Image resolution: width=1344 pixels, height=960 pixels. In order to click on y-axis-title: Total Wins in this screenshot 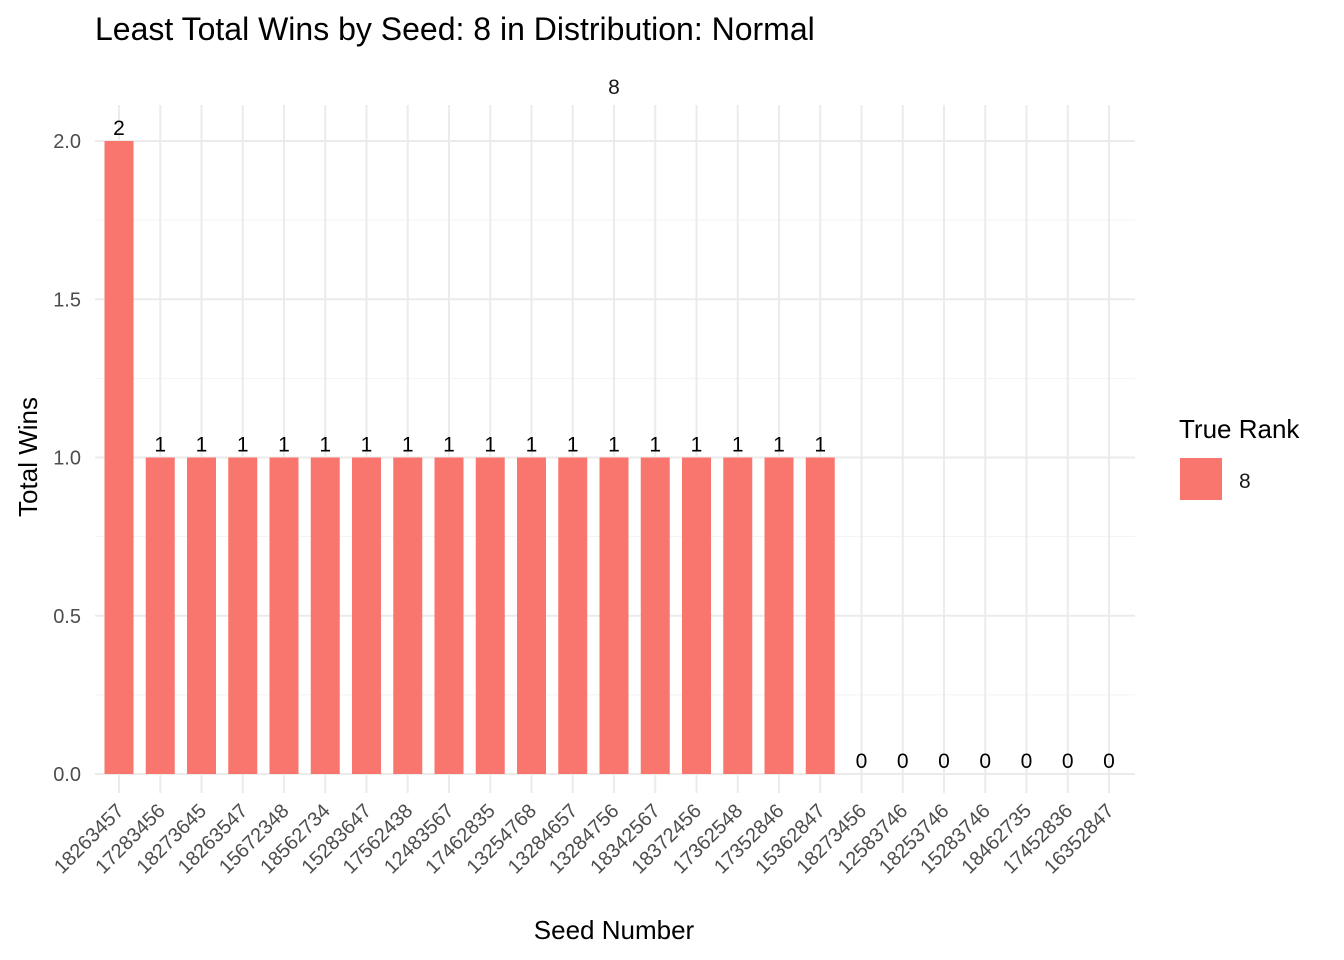, I will do `click(28, 457)`.